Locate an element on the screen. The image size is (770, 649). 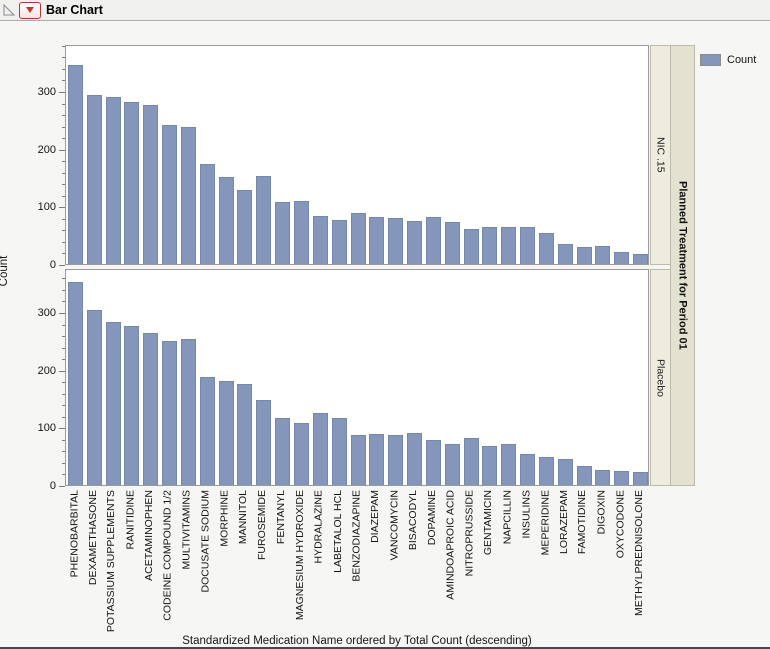
category-label: DOCUSATE SODIUM is located at coordinates (205, 541).